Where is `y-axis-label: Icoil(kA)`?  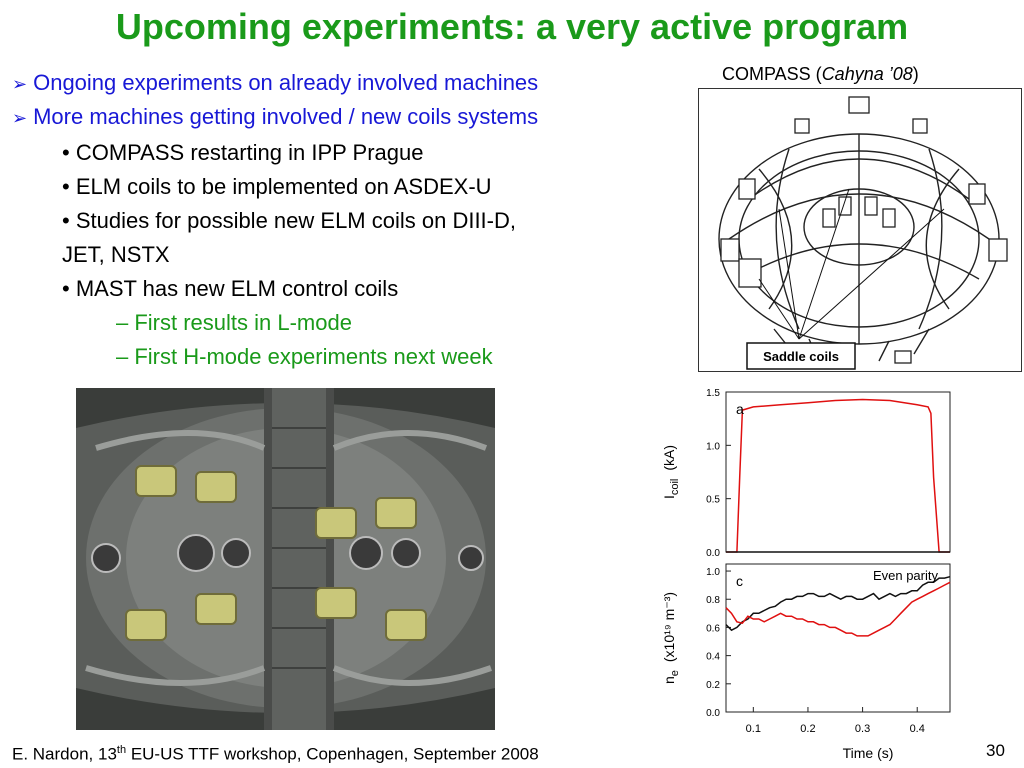 y-axis-label: Icoil(kA) is located at coordinates (671, 472).